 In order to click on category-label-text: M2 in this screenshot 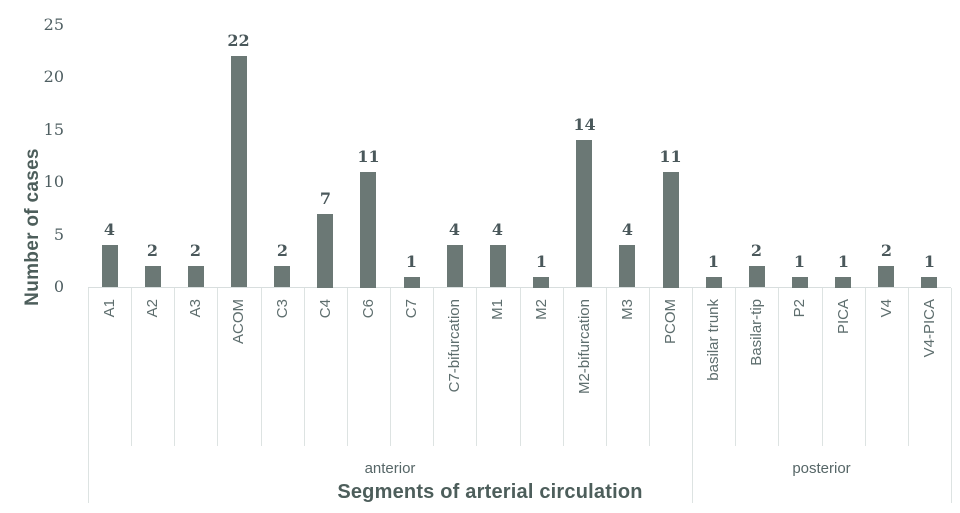, I will do `click(541, 309)`.